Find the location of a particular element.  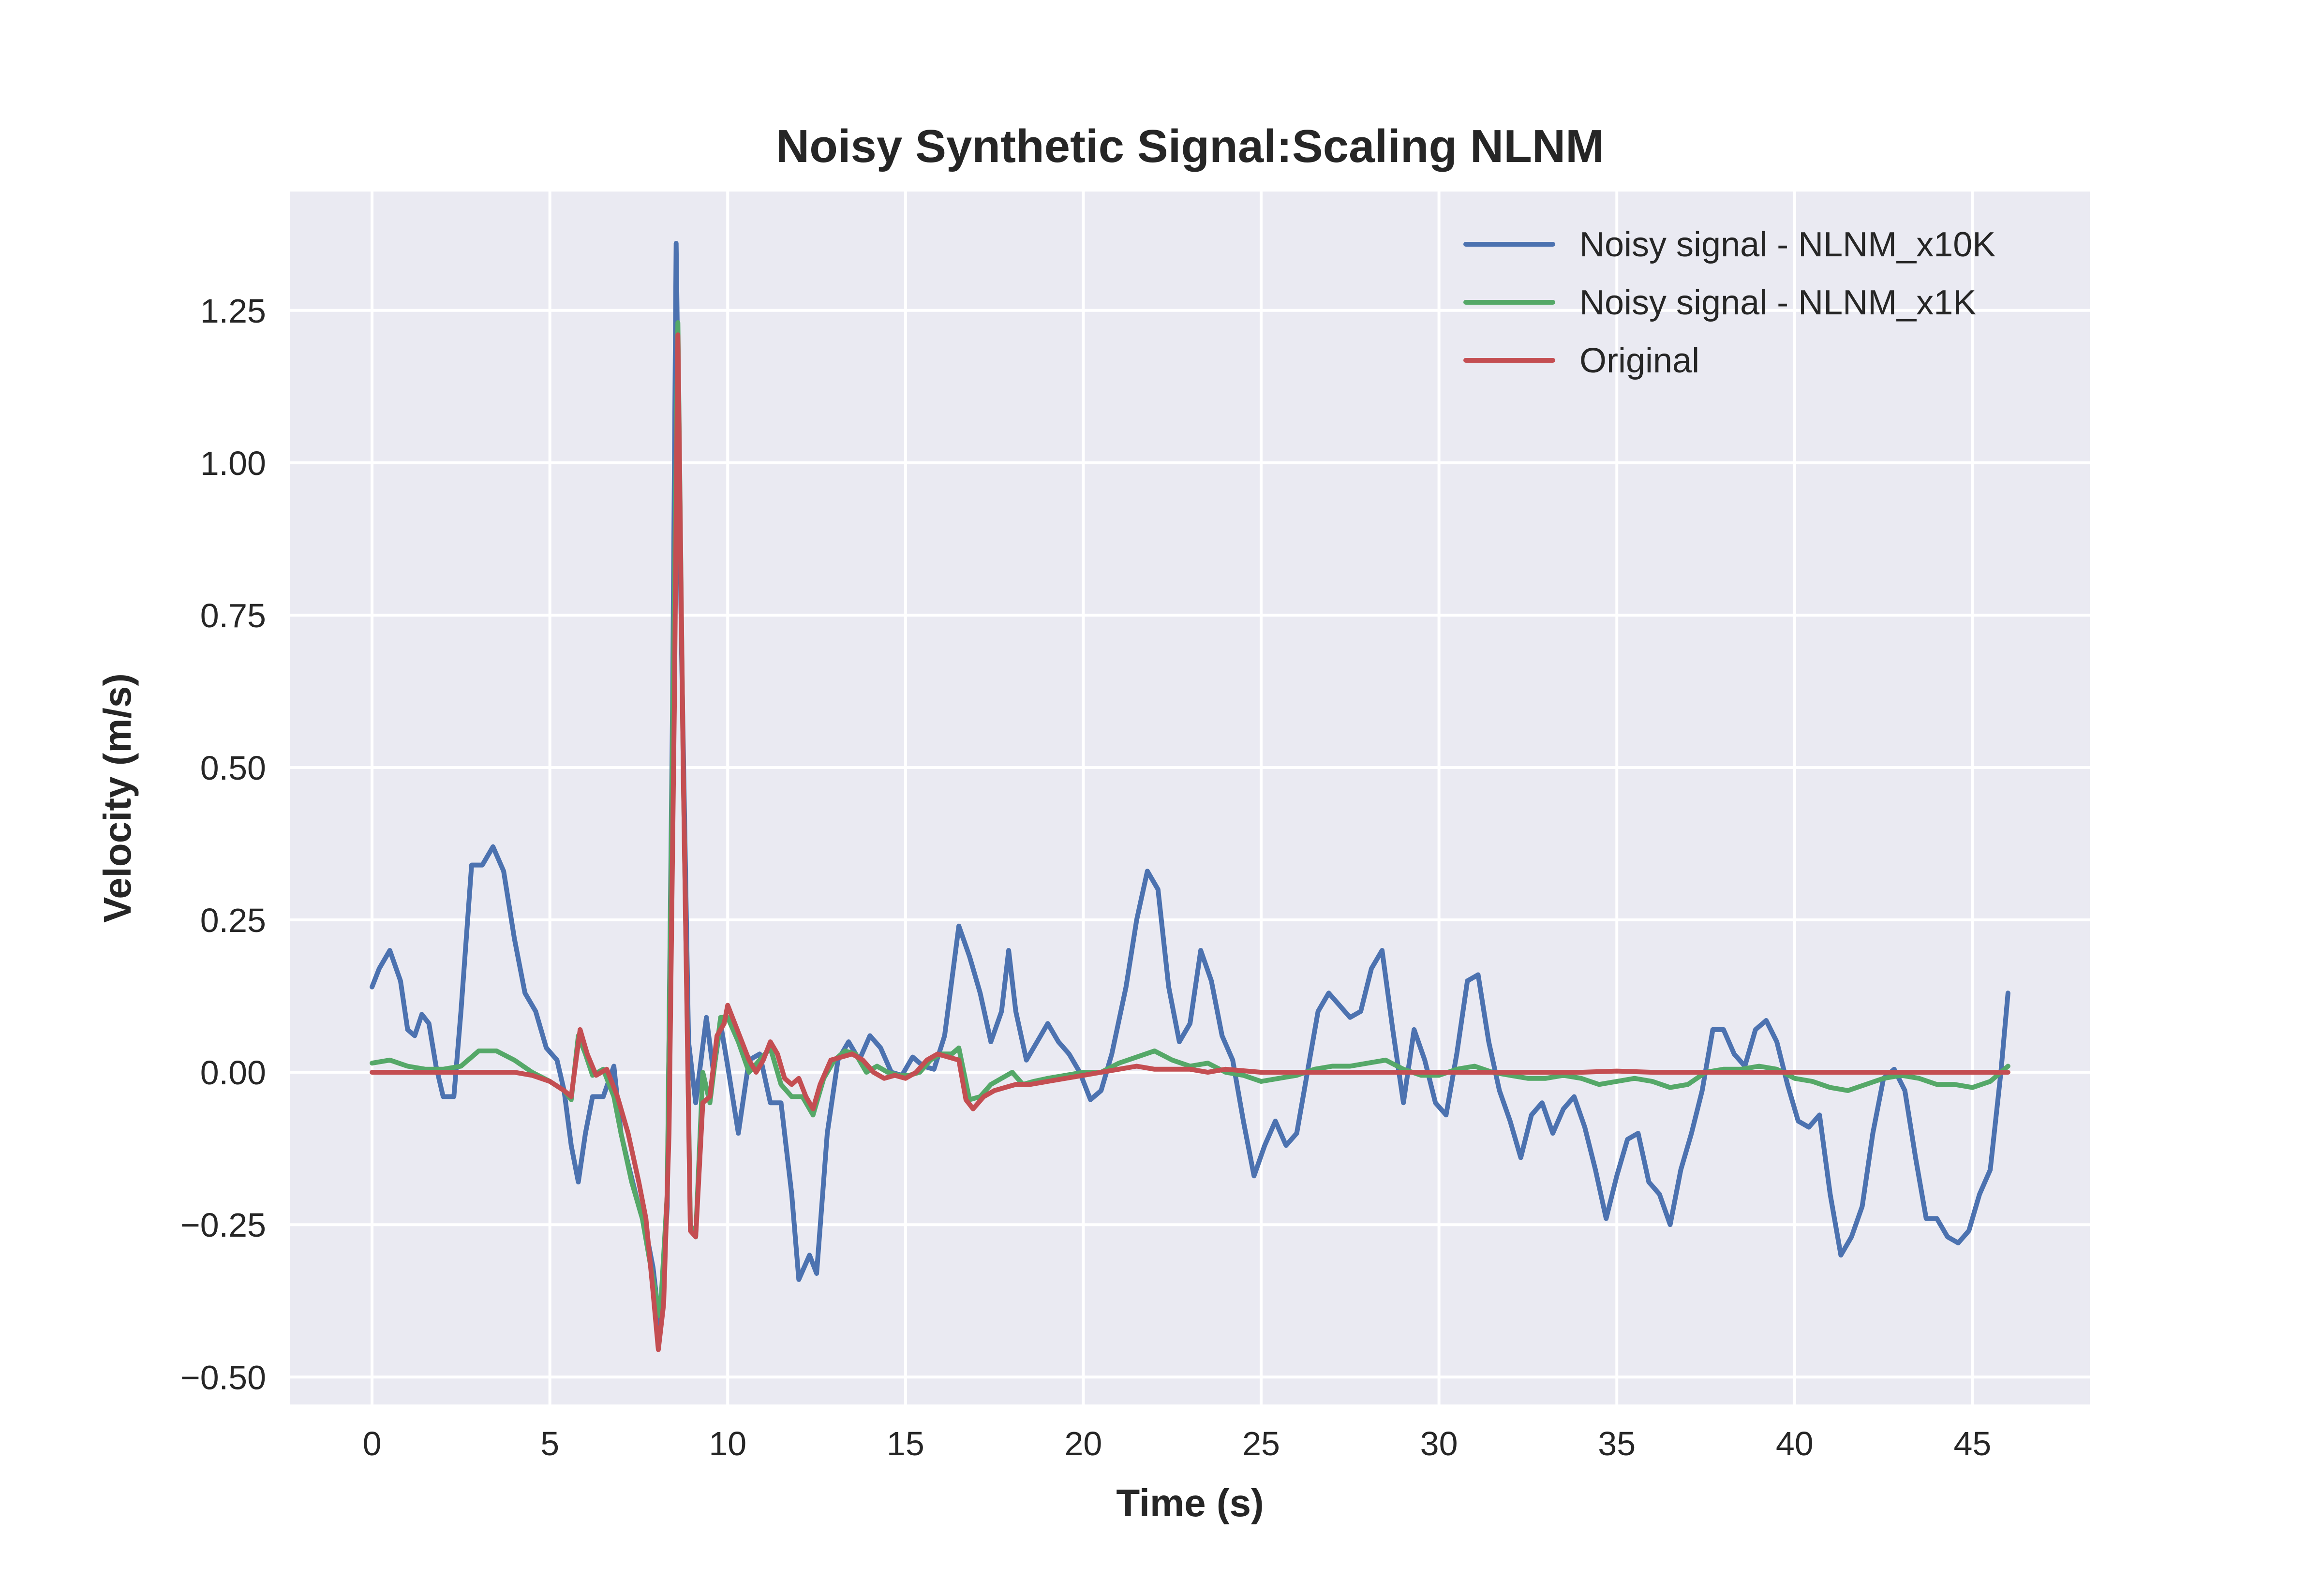

y-axis-label: Velocity (m/s) is located at coordinates (117, 798).